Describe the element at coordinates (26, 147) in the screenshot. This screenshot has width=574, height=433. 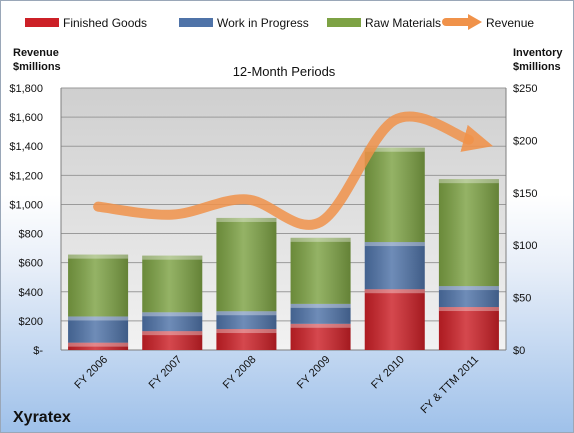
I see `left-tick-label: $1,400` at that location.